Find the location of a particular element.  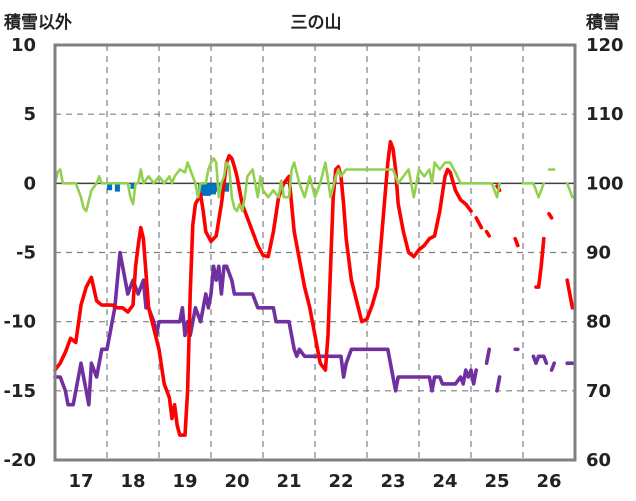

right-tick-label: 110 is located at coordinates (605, 114).